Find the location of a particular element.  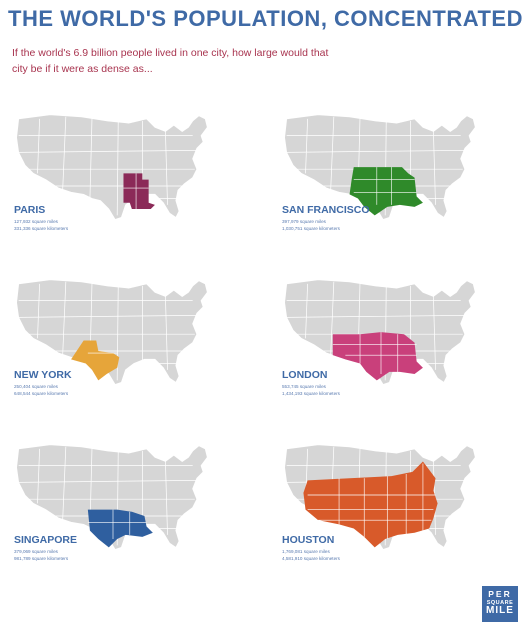

city-name: SINGAPORE is located at coordinates (46, 540).